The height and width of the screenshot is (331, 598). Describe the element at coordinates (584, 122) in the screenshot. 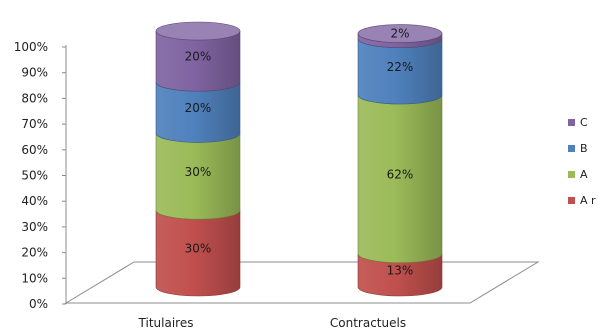

I see `legend-label: C` at that location.